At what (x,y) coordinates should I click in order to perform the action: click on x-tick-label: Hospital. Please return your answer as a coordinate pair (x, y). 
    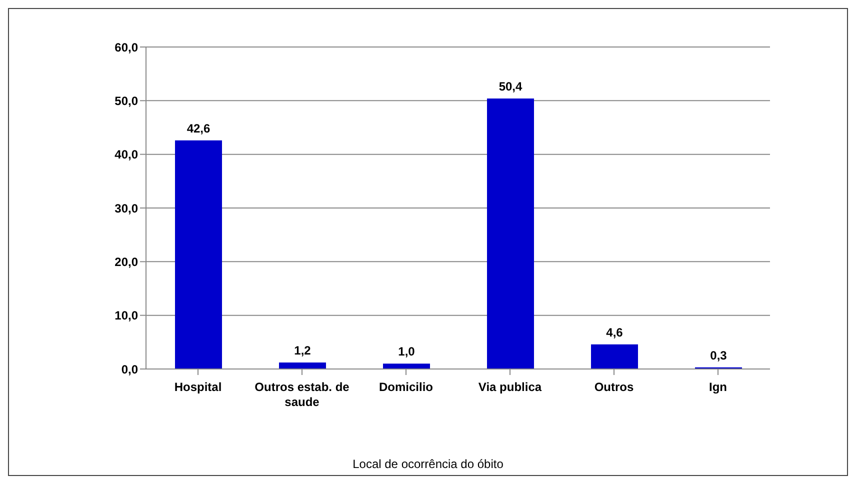
    Looking at the image, I should click on (198, 387).